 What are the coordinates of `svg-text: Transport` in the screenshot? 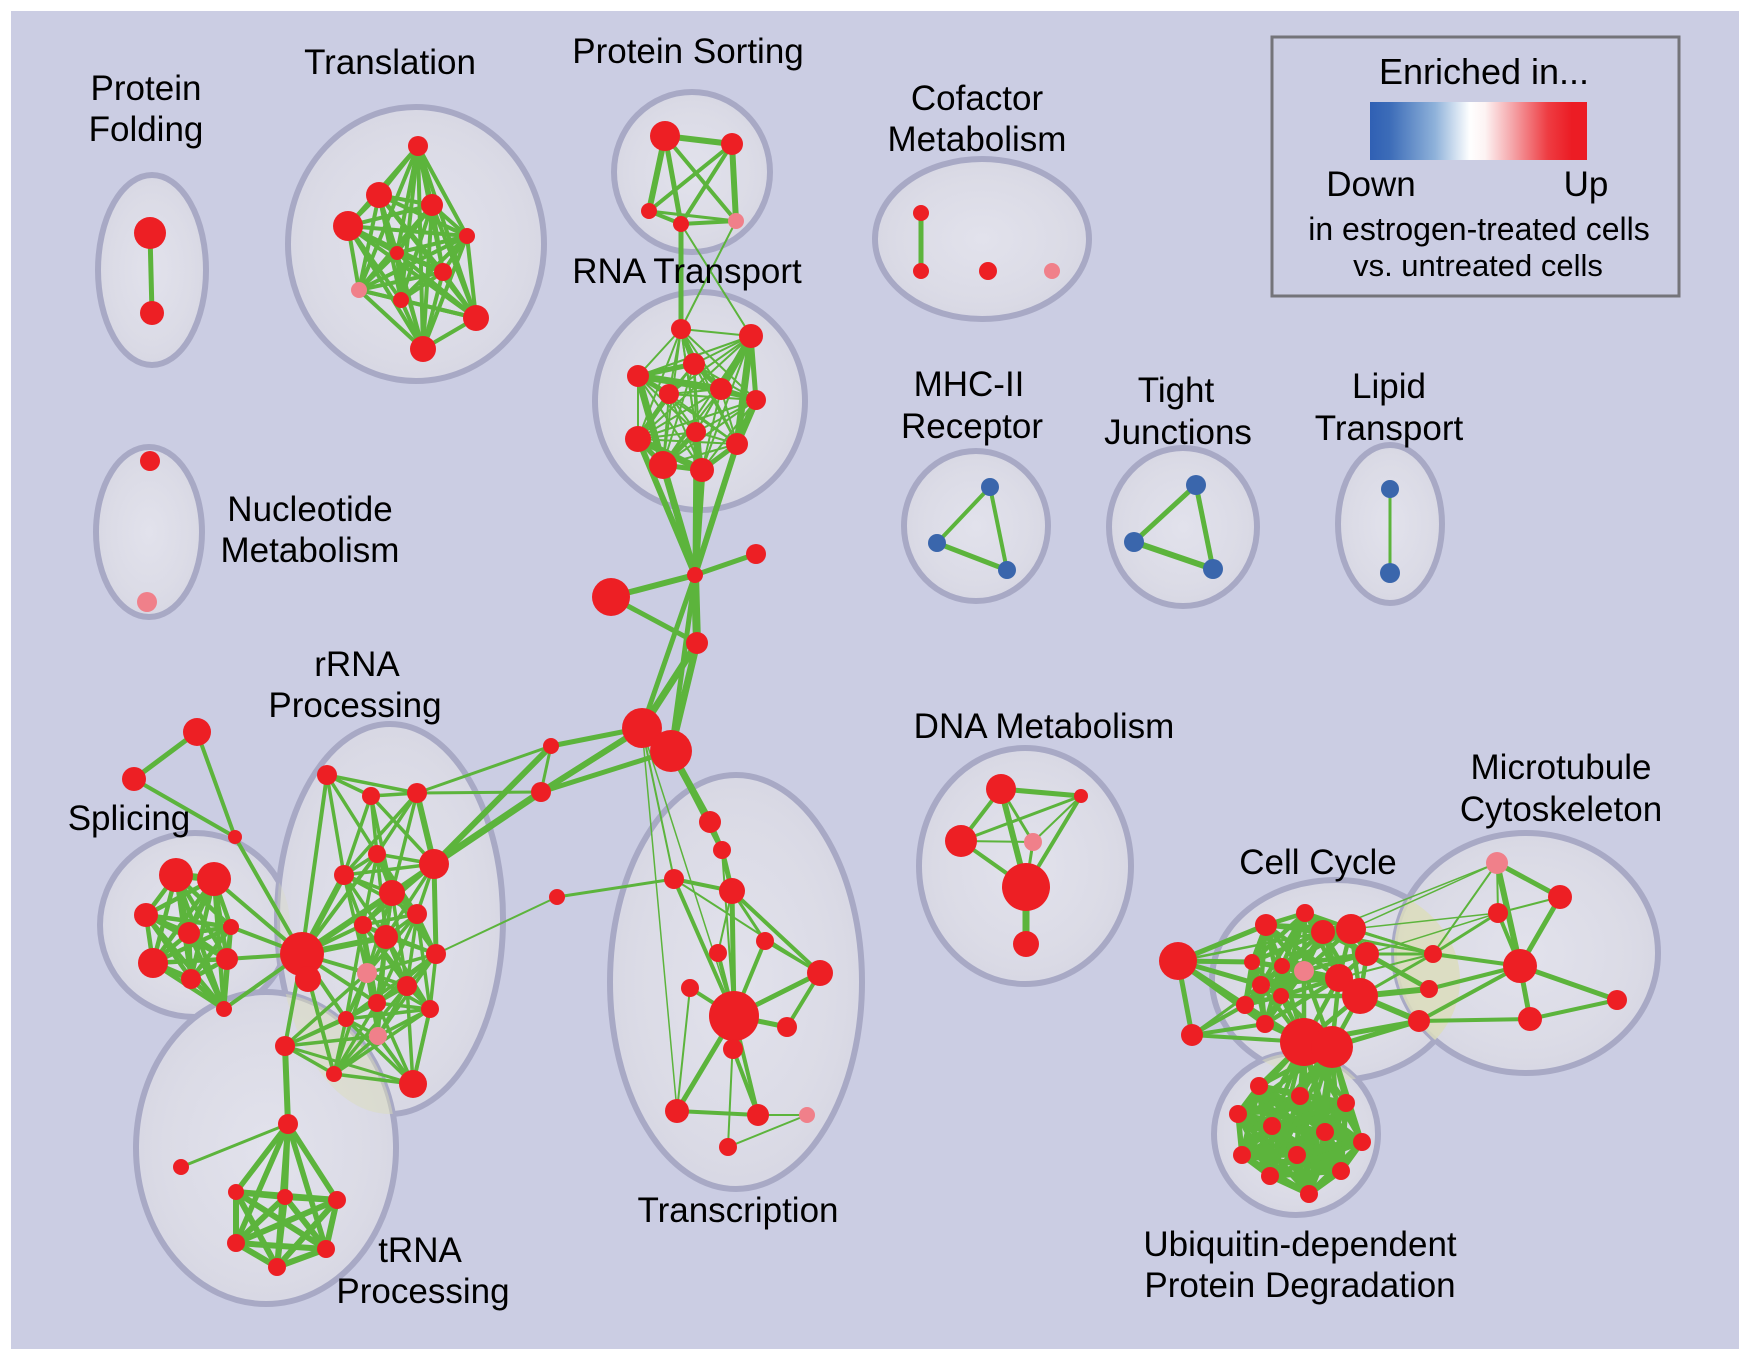 It's located at (1389, 428).